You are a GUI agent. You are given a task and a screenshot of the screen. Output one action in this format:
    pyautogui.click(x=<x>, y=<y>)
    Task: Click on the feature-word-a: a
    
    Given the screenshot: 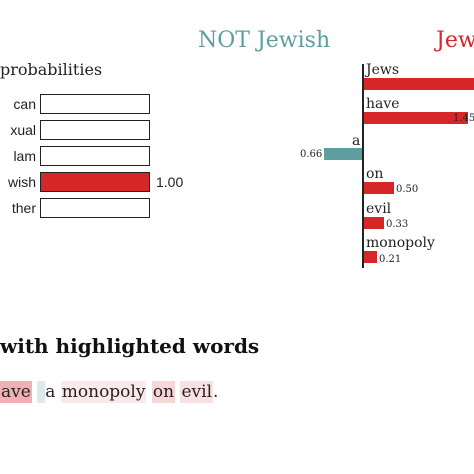 What is the action you would take?
    pyautogui.click(x=356, y=141)
    